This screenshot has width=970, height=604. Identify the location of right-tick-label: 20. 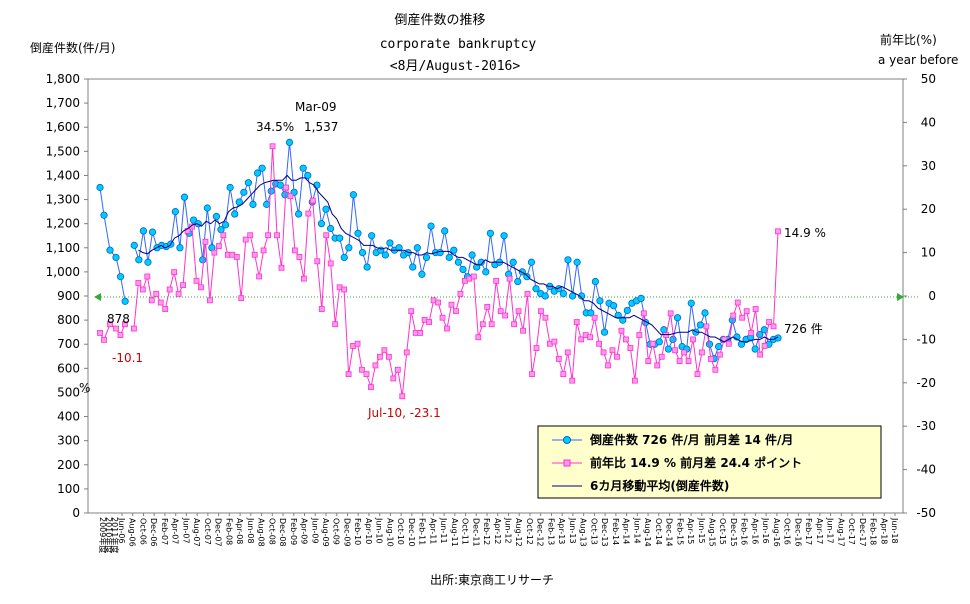
(928, 209).